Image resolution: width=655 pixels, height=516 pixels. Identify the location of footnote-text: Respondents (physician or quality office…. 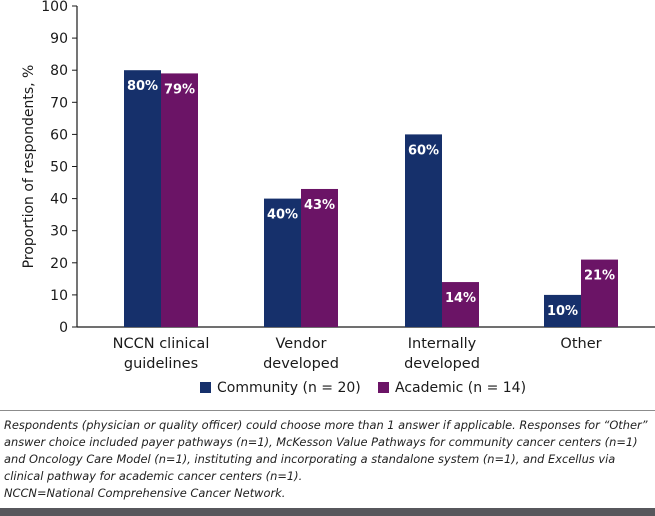
(326, 450).